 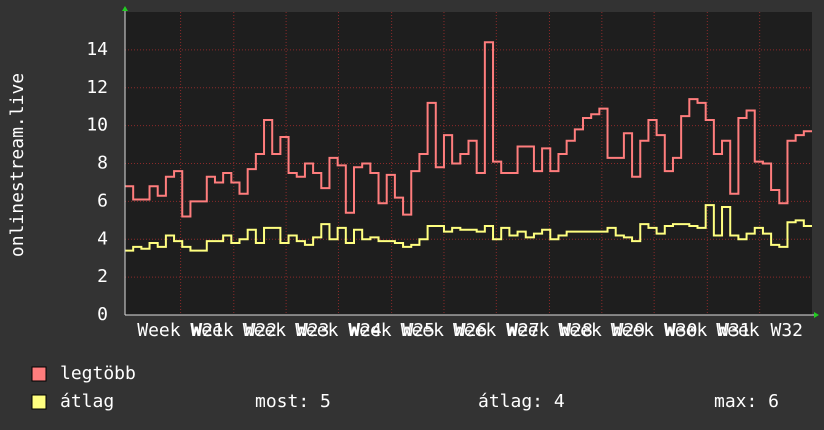 What do you see at coordinates (98, 373) in the screenshot?
I see `legend-label: legtöbb` at bounding box center [98, 373].